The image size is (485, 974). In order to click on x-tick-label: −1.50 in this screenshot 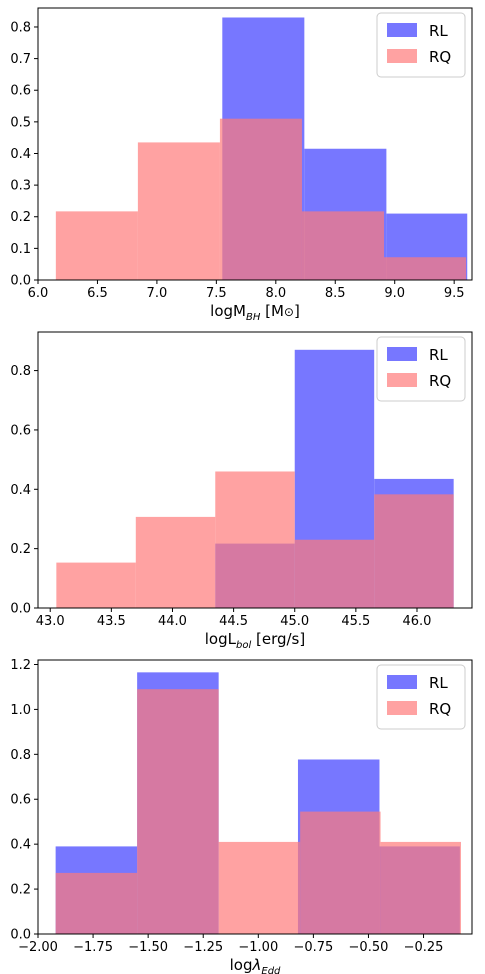, I will do `click(148, 947)`.